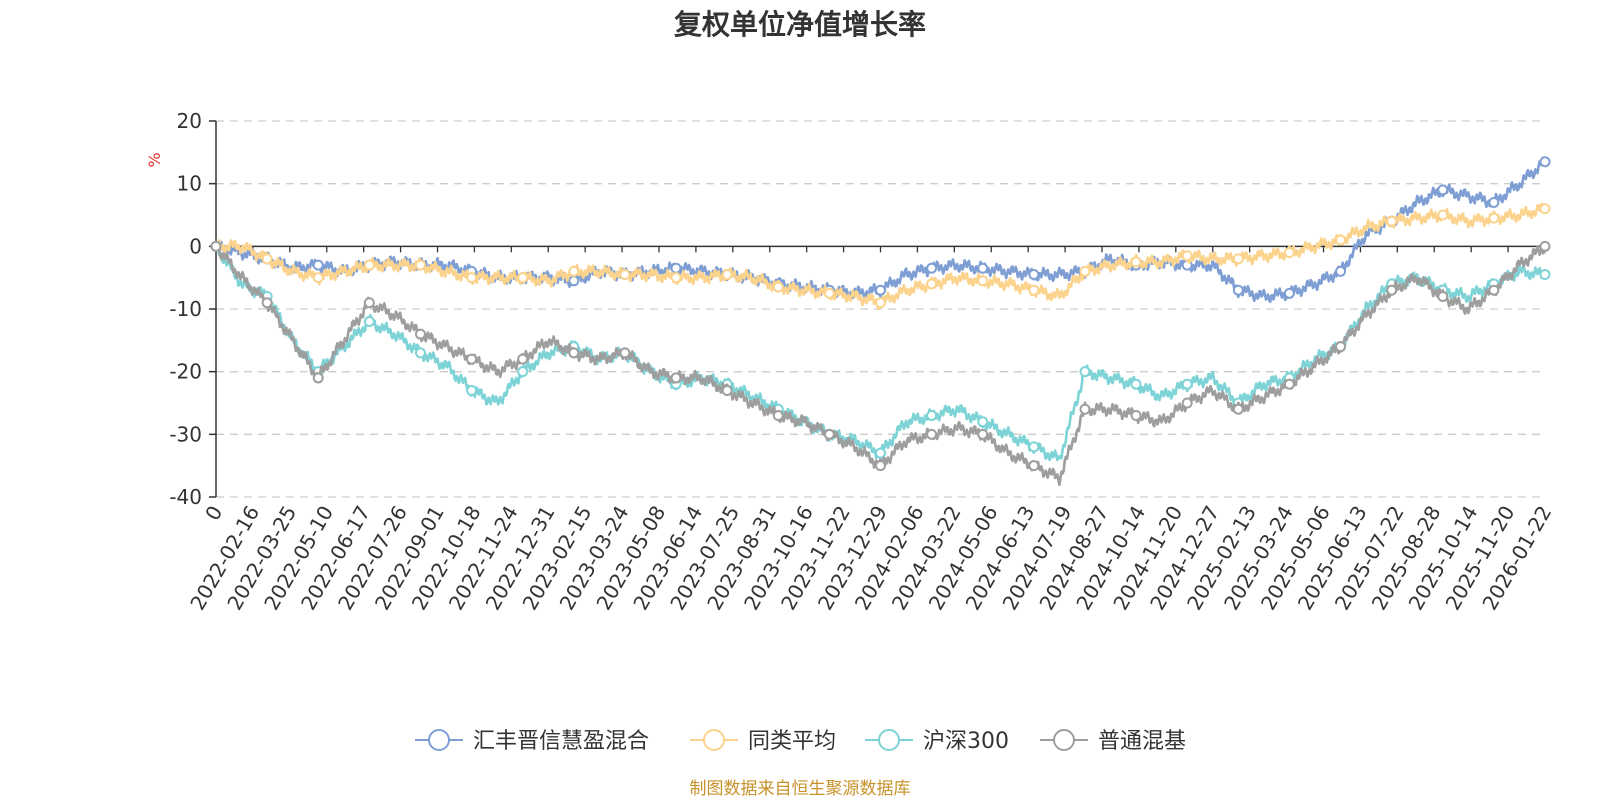 The image size is (1600, 800). I want to click on legend-label: 普通混基, so click(1142, 741).